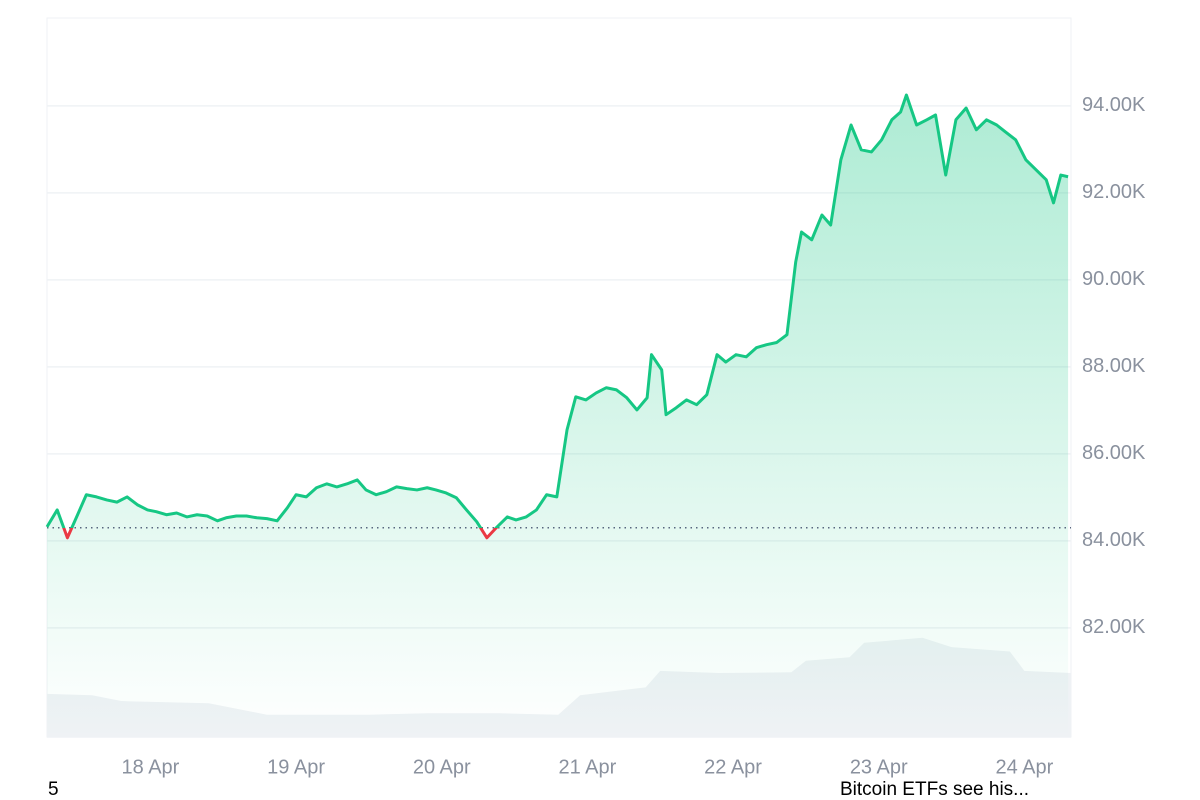 The width and height of the screenshot is (1200, 800). I want to click on y-tick-label: 88.00K, so click(1114, 366).